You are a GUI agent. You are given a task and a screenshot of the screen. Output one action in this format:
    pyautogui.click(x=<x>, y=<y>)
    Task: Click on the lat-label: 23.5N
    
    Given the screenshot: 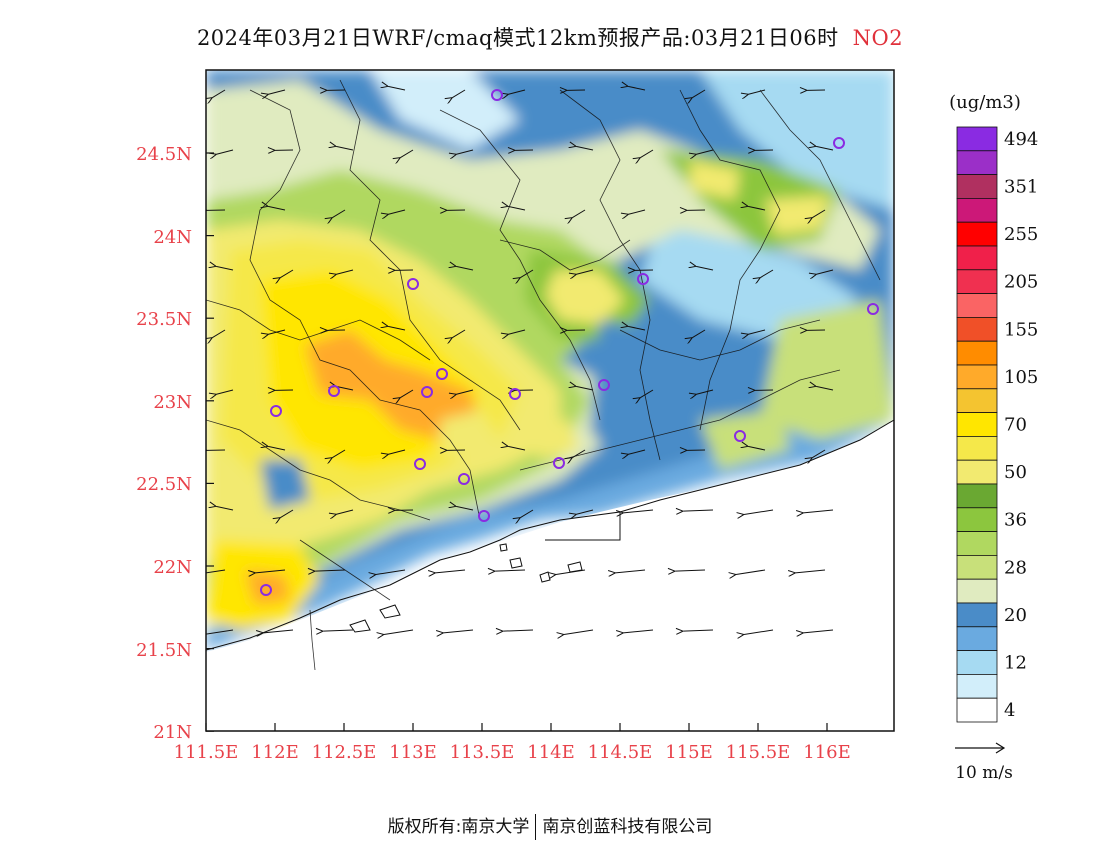 What is the action you would take?
    pyautogui.click(x=164, y=319)
    